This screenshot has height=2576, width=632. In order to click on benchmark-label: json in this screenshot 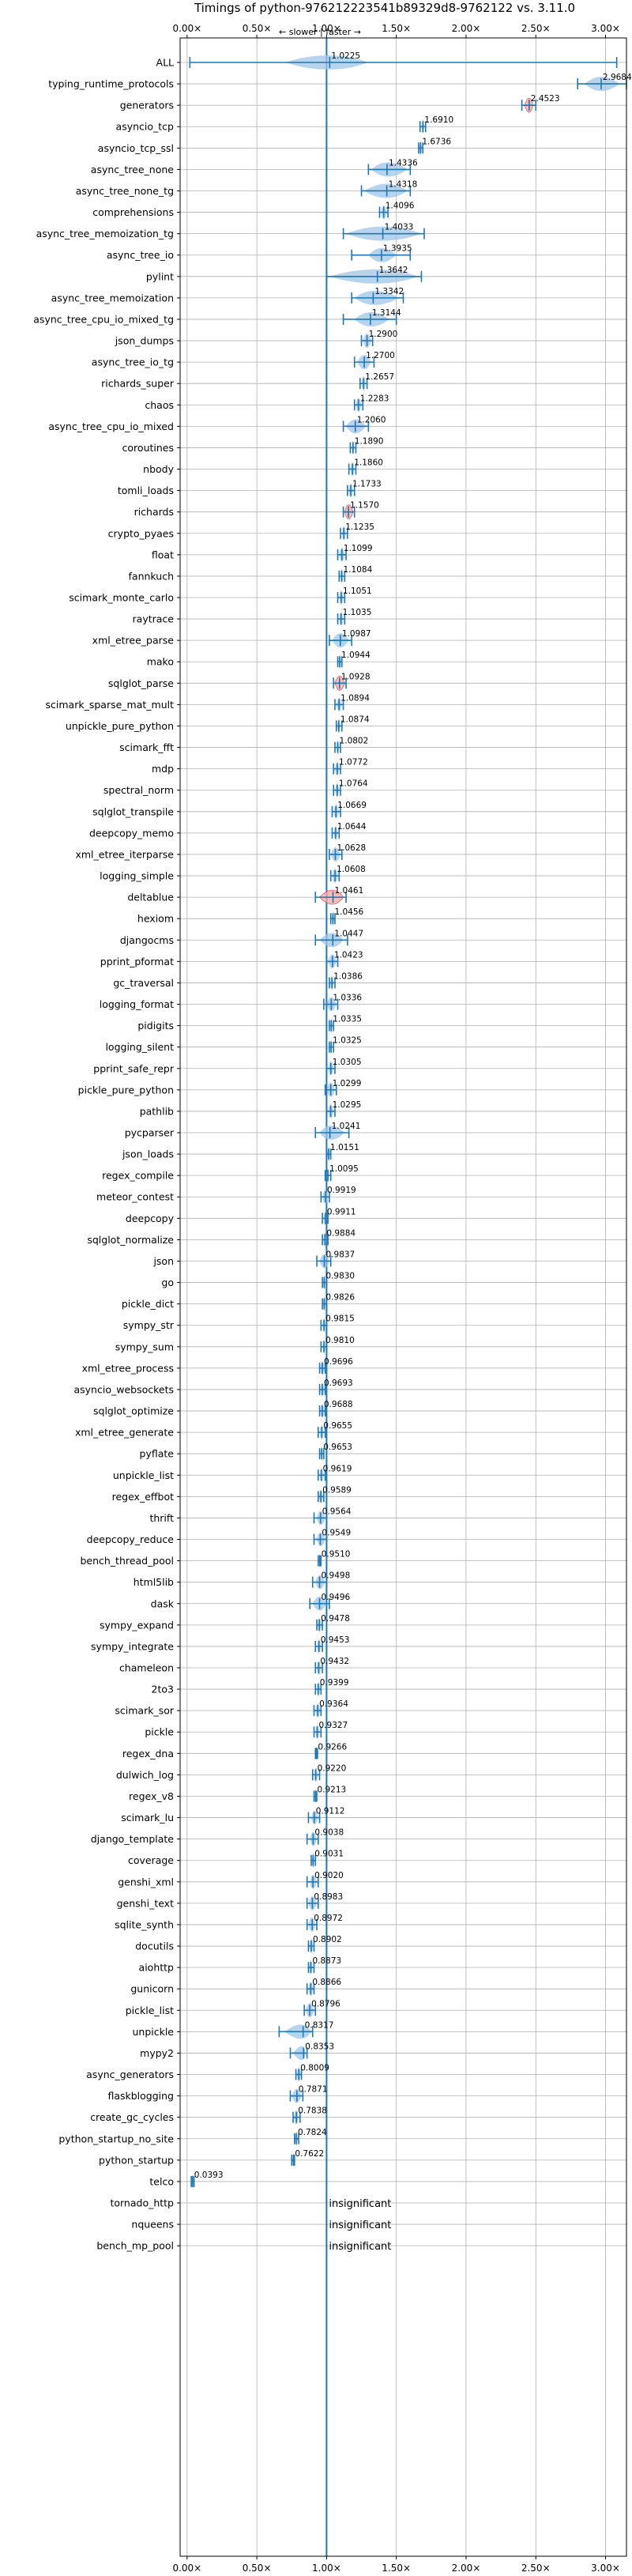, I will do `click(163, 1261)`.